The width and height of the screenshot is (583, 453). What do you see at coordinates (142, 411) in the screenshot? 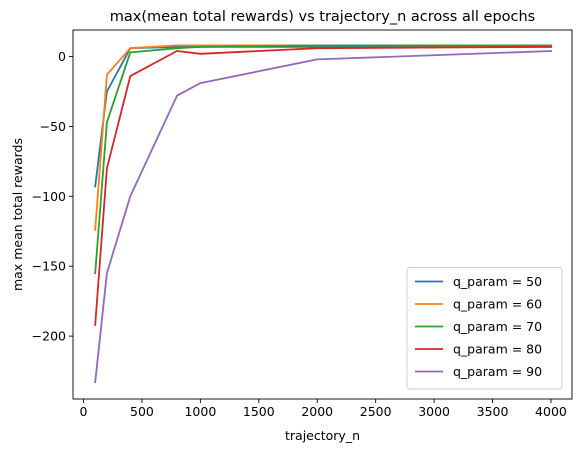
I see `x-tick-label: 500` at bounding box center [142, 411].